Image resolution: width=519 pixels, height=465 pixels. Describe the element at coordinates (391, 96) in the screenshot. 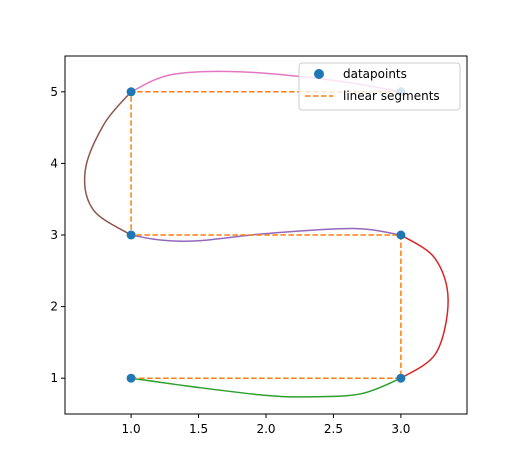

I see `legend-label-linear-segments: linear segments` at that location.